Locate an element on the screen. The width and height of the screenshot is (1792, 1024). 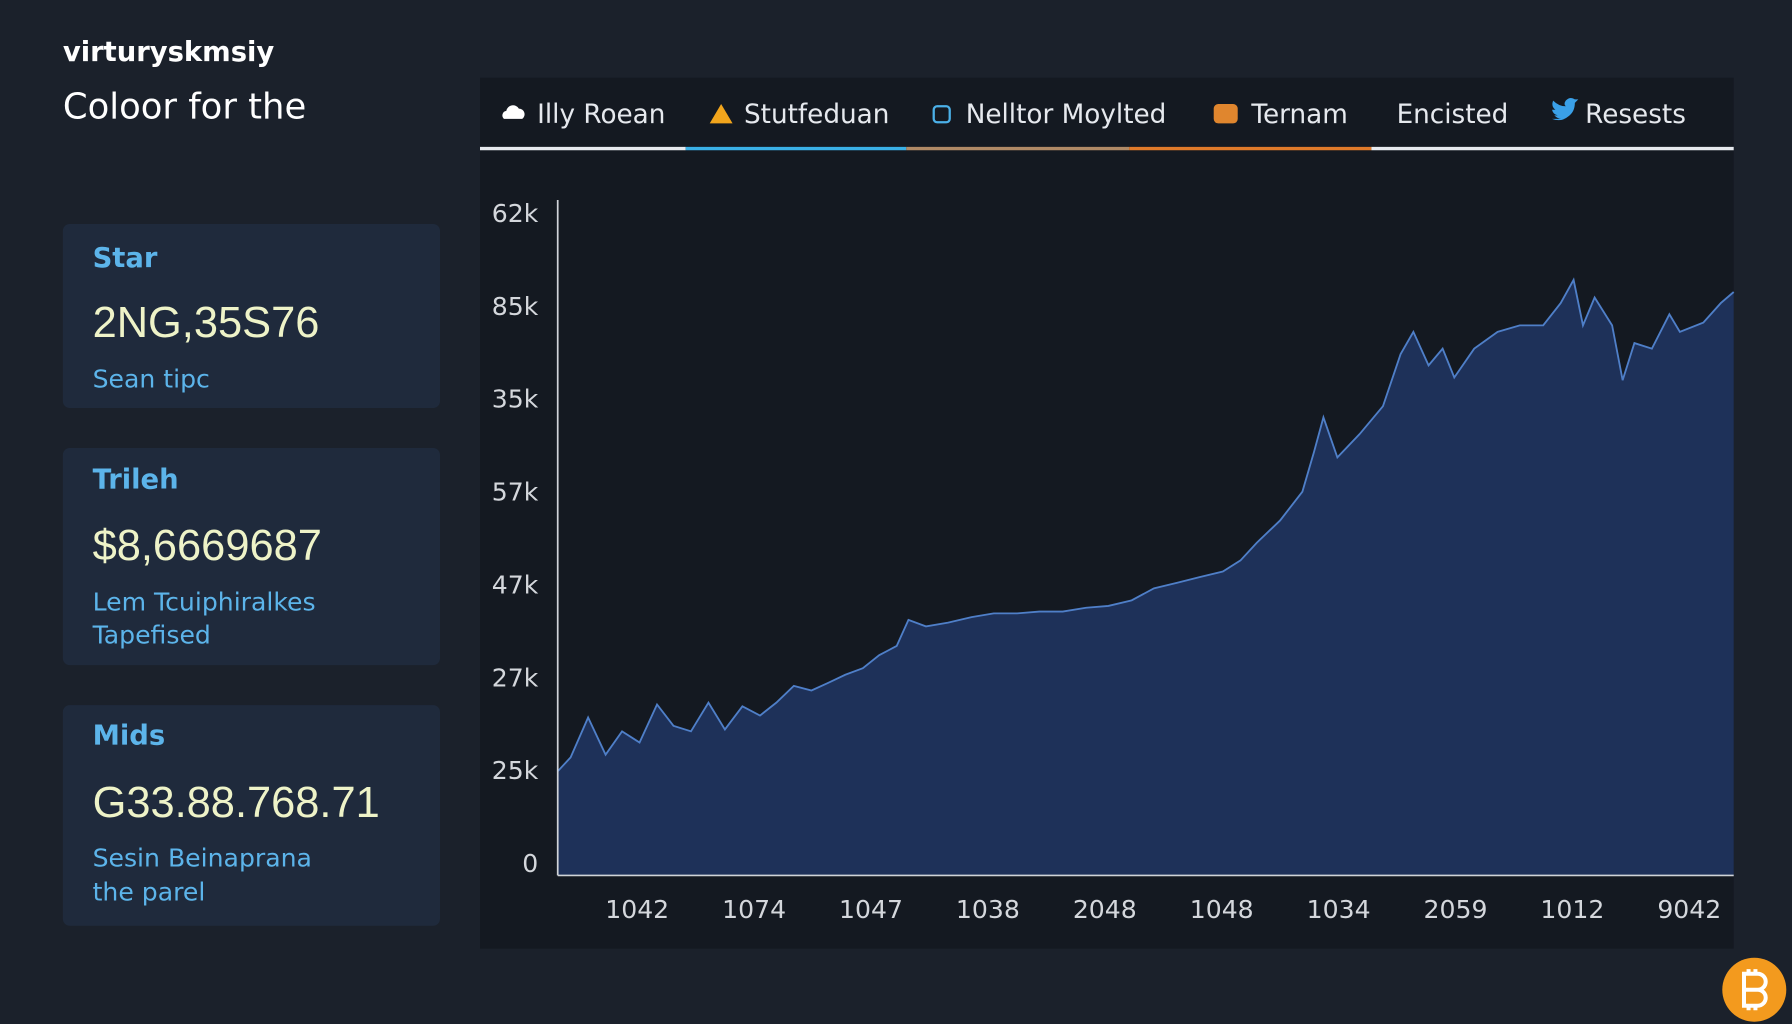
tab: Stutfeduan is located at coordinates (816, 115).